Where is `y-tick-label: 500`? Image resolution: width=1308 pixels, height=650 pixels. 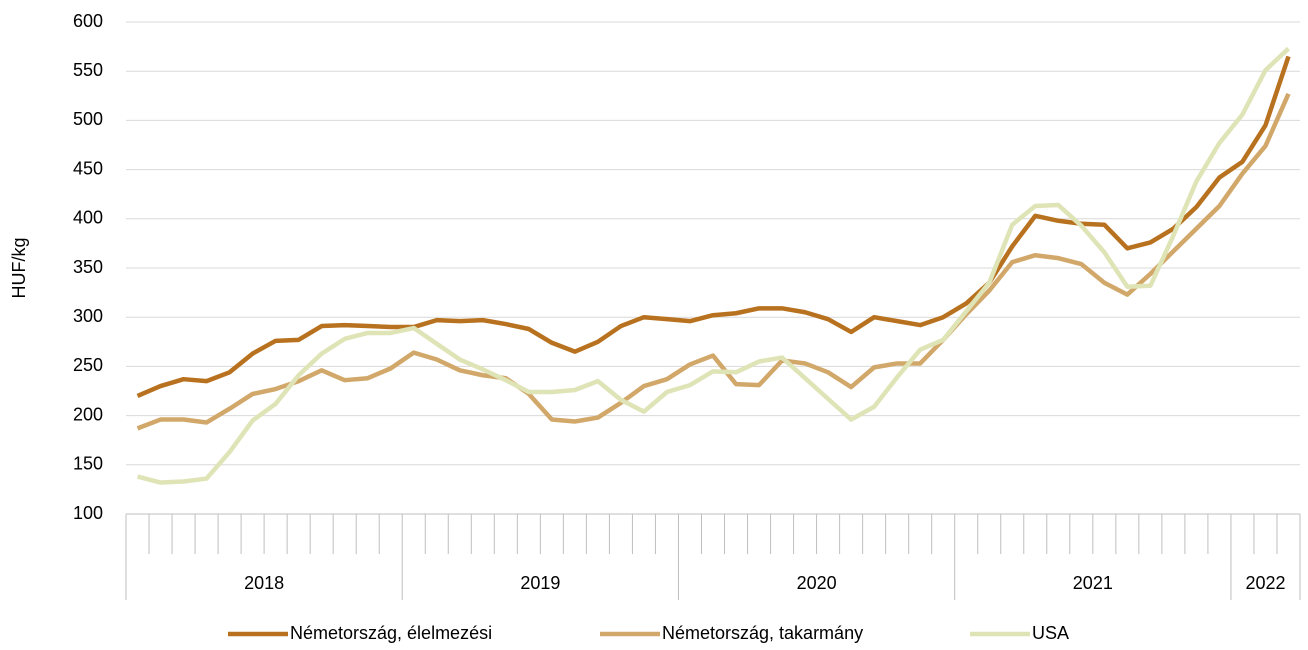
y-tick-label: 500 is located at coordinates (88, 119).